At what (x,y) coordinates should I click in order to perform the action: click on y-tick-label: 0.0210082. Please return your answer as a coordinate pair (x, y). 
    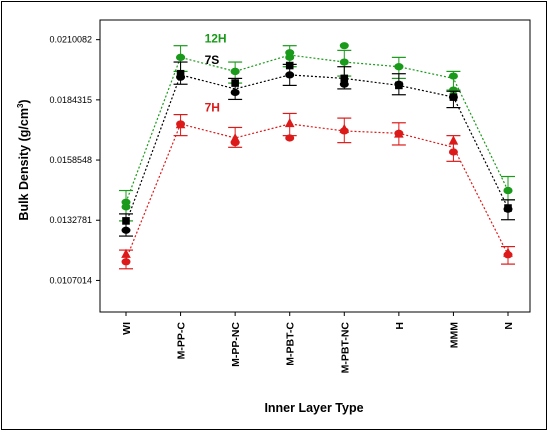
    Looking at the image, I should click on (70, 40).